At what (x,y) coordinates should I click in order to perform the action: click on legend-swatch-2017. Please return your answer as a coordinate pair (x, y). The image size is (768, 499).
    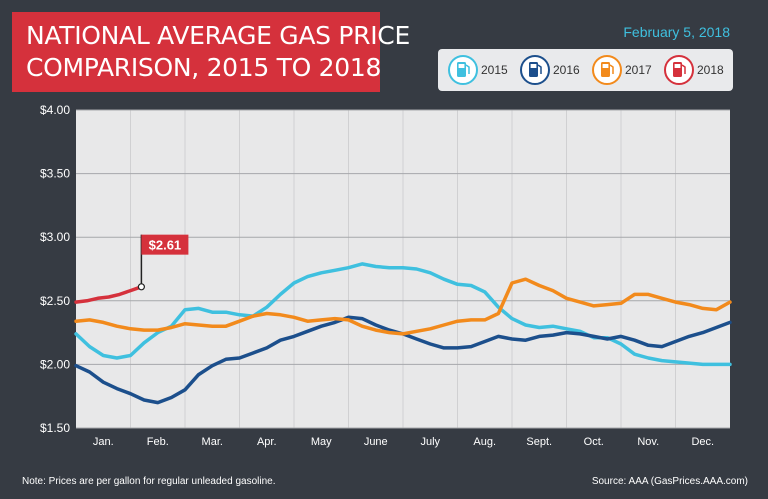
    Looking at the image, I should click on (607, 70).